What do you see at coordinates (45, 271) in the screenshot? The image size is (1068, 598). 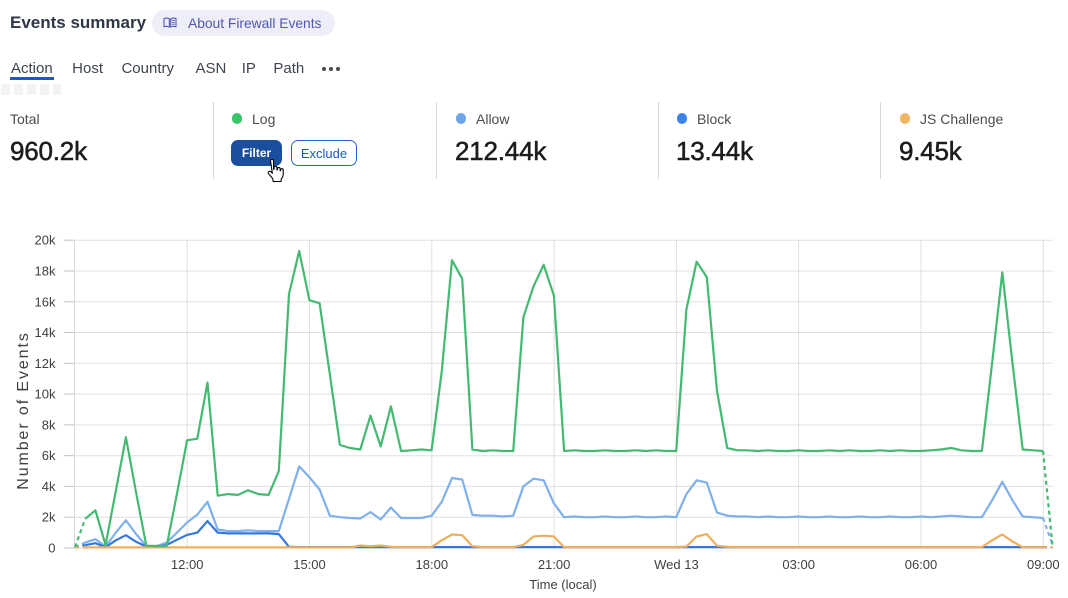 I see `svg-text: 18k` at bounding box center [45, 271].